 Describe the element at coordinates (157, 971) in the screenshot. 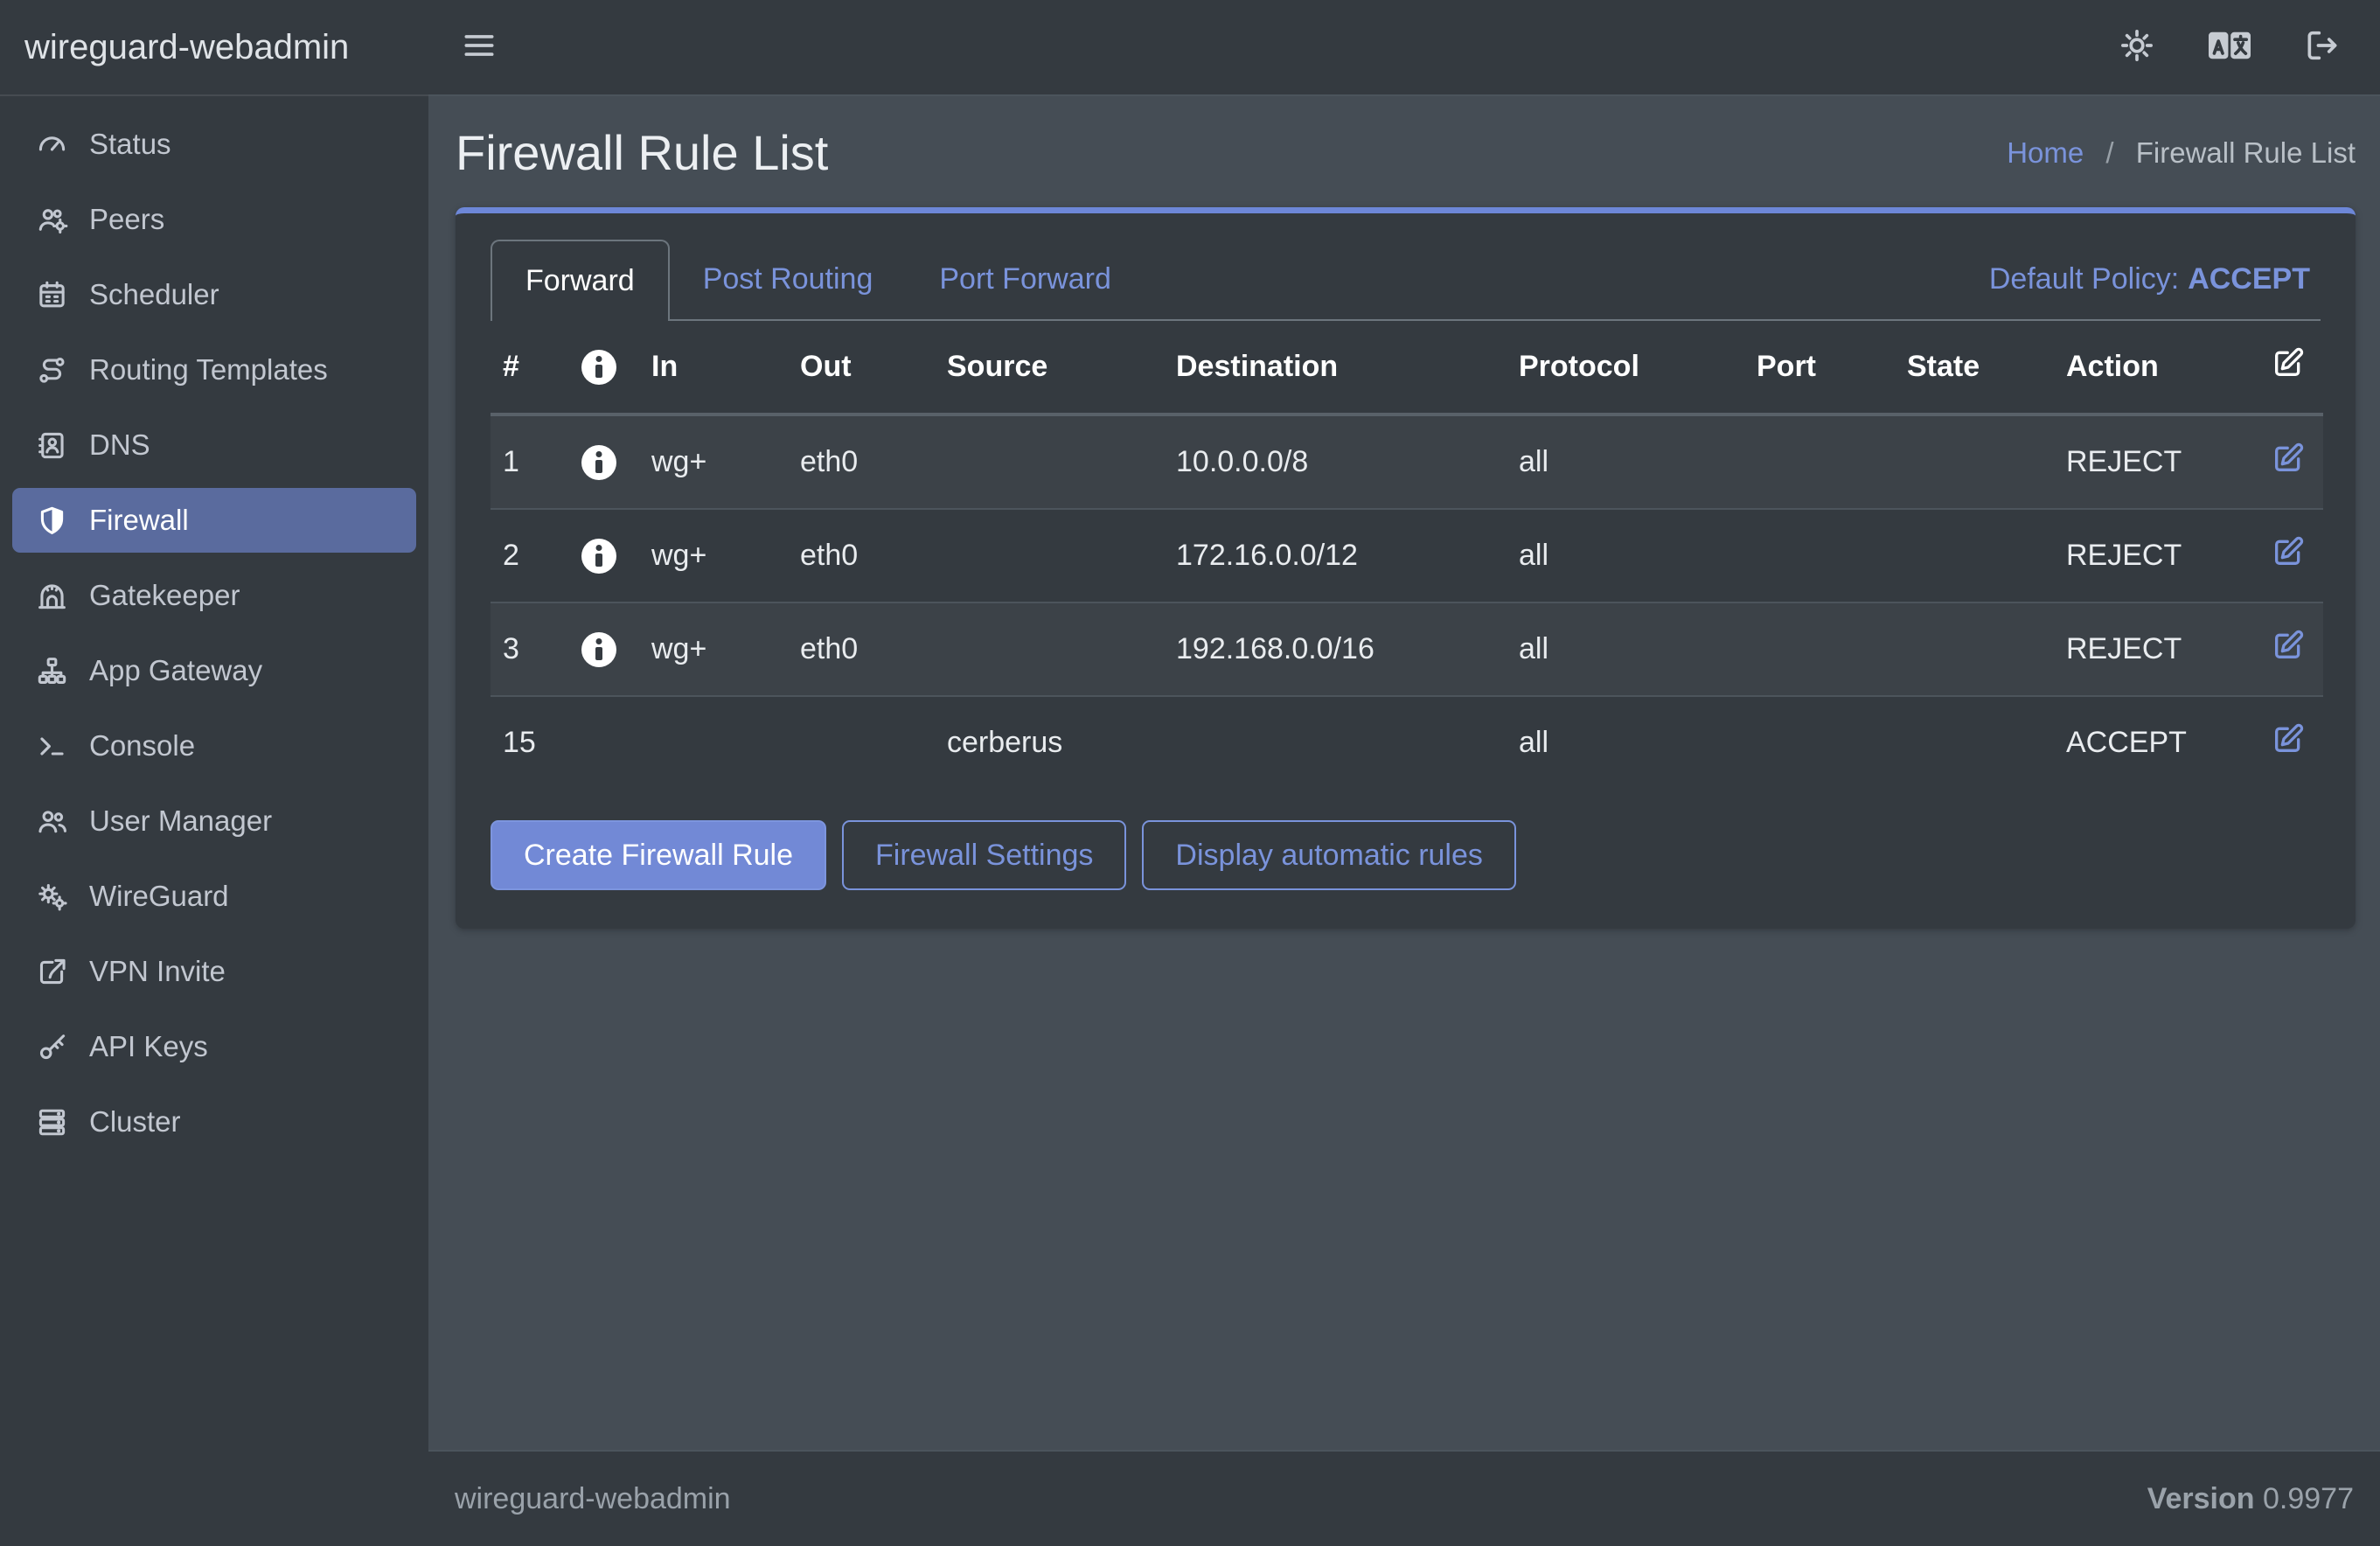

I see `sidebar-item-label: VPN Invite` at that location.